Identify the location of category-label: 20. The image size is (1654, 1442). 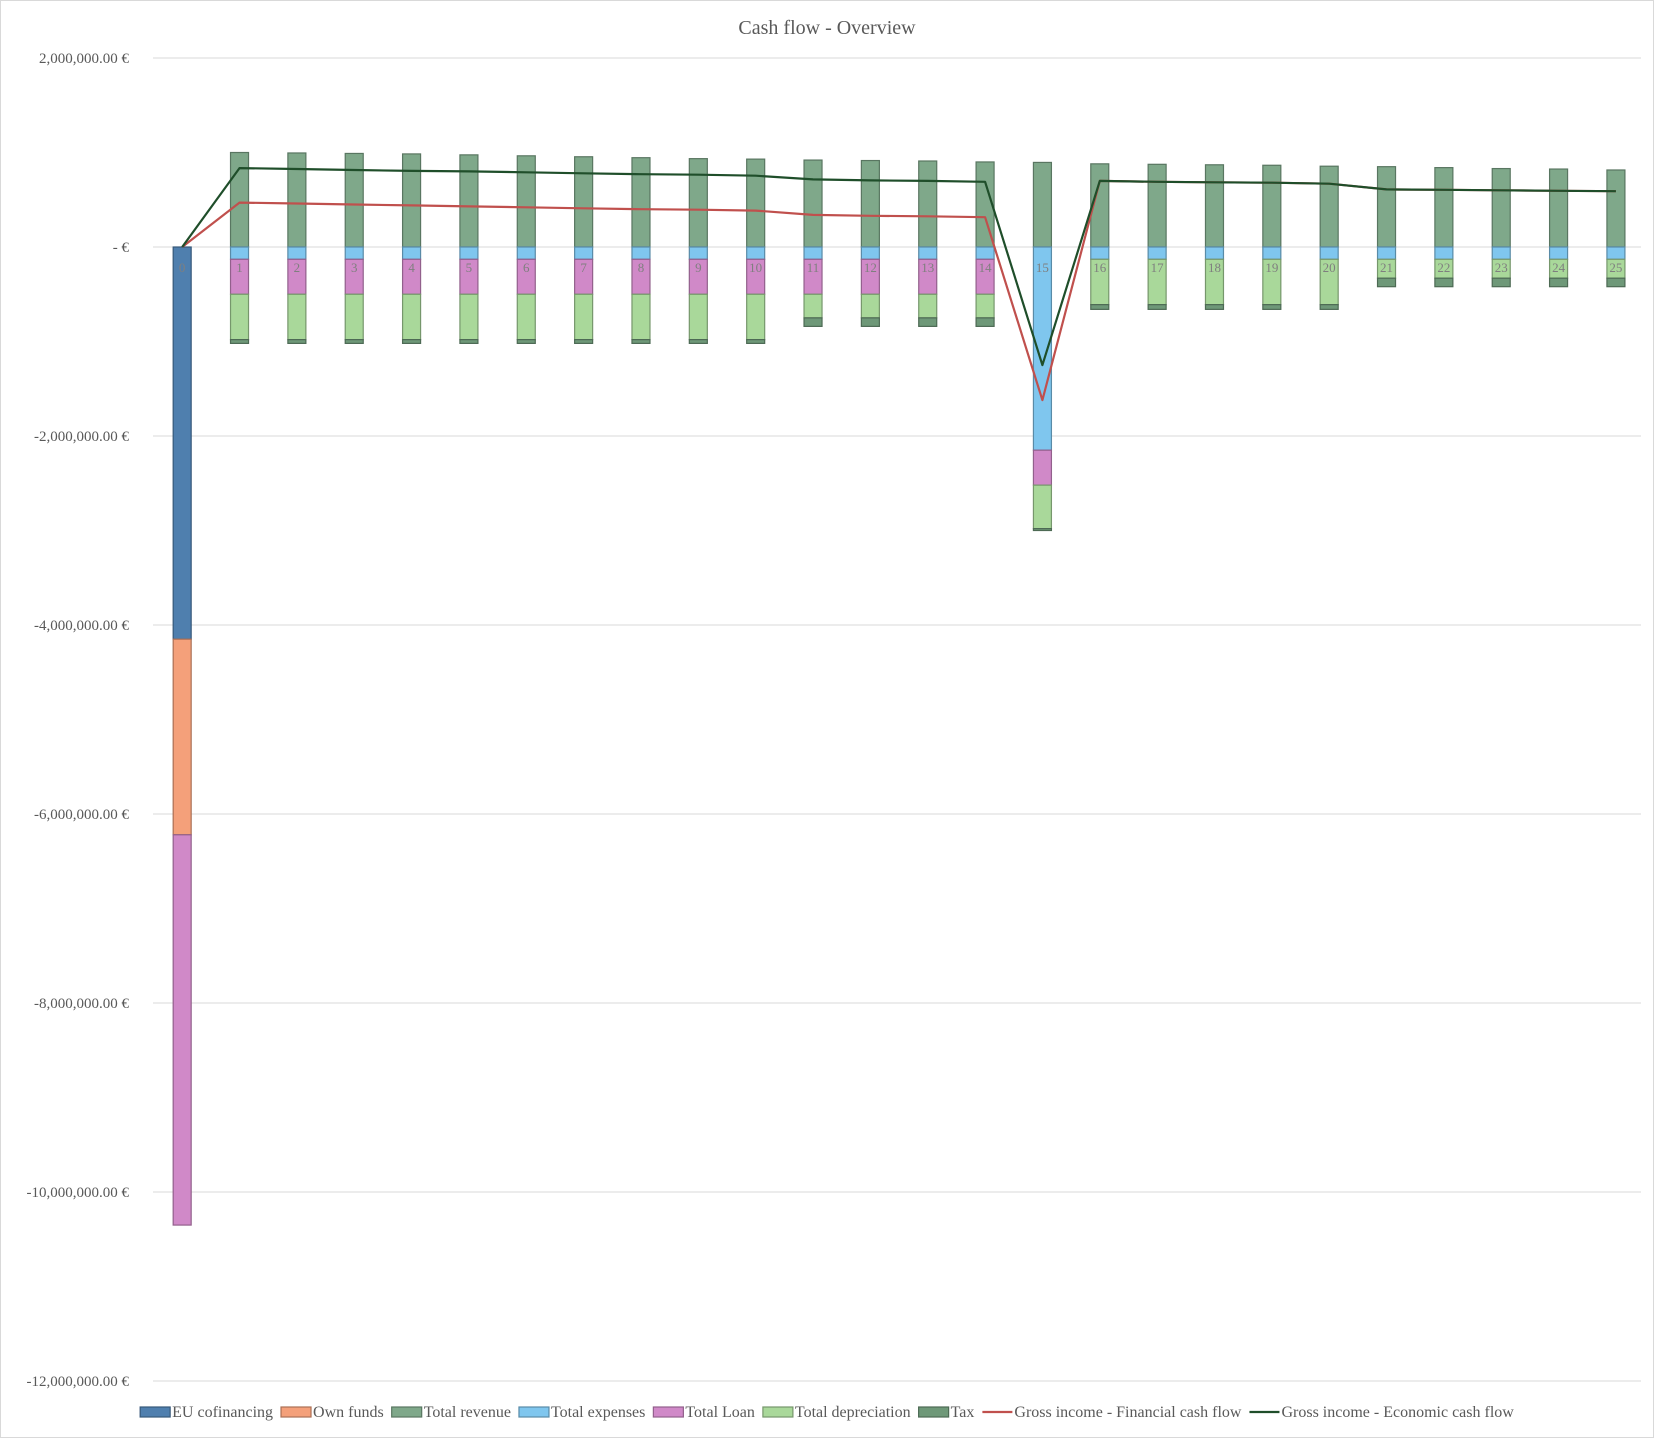
(1329, 267).